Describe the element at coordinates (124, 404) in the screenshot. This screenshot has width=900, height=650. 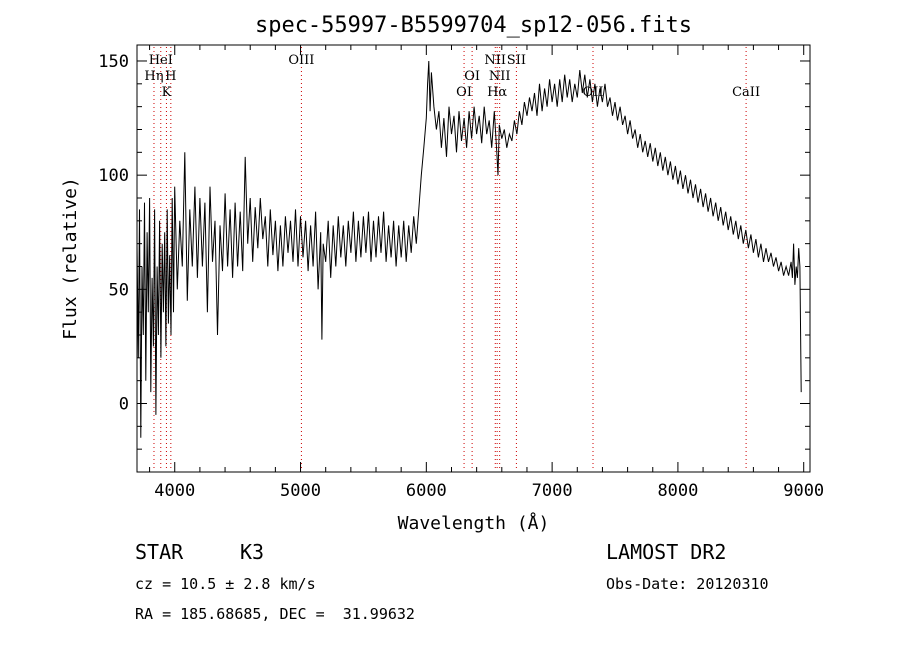
I see `y-tick-label: 0` at that location.